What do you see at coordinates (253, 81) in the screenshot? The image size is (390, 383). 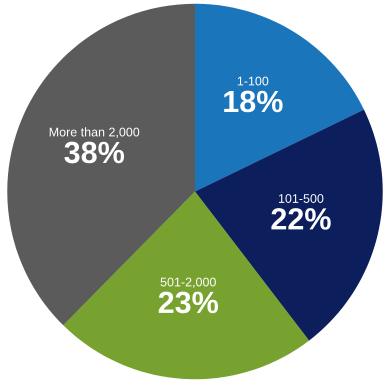 I see `slice-label: 1-100` at bounding box center [253, 81].